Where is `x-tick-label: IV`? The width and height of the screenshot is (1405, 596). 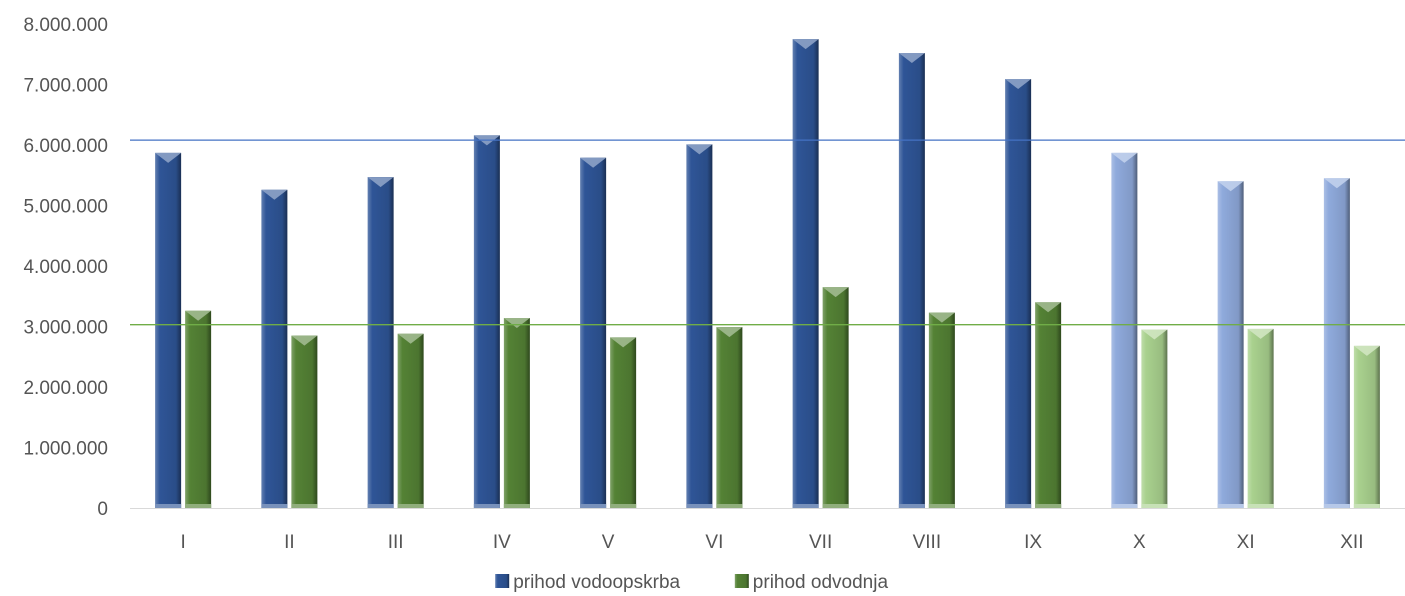
x-tick-label: IV is located at coordinates (502, 542).